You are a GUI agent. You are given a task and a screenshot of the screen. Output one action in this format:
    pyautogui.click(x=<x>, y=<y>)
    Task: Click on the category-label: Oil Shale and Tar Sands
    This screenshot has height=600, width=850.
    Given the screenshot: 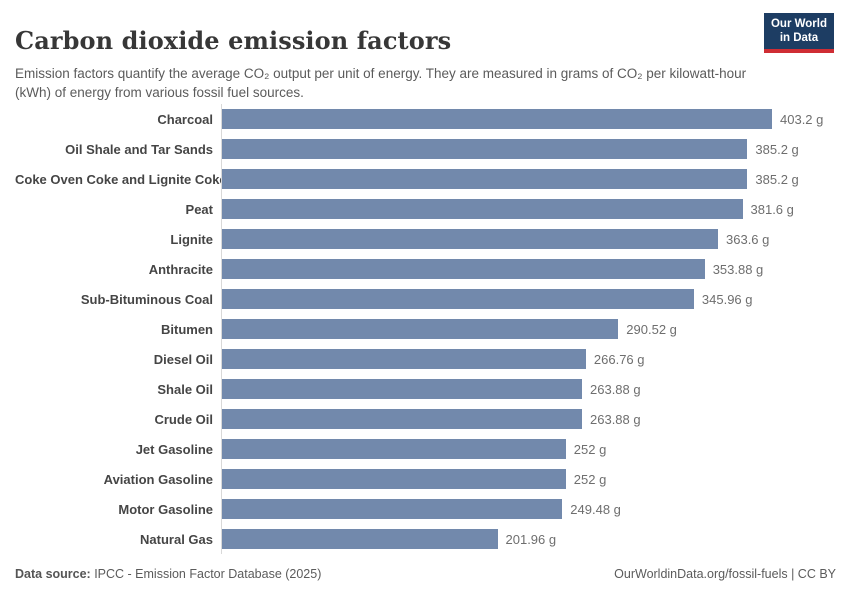 What is the action you would take?
    pyautogui.click(x=139, y=149)
    